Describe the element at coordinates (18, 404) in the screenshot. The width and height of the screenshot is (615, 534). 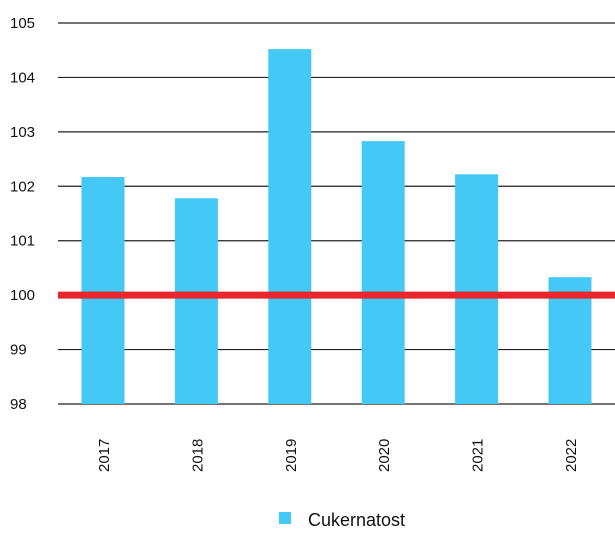
I see `y-tick-label-98: 98` at that location.